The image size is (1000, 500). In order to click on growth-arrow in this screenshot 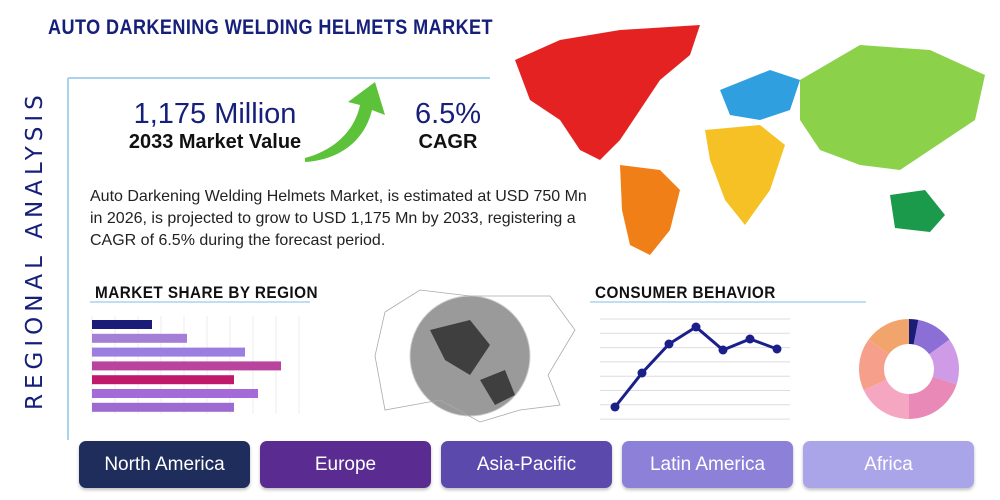, I will do `click(345, 122)`.